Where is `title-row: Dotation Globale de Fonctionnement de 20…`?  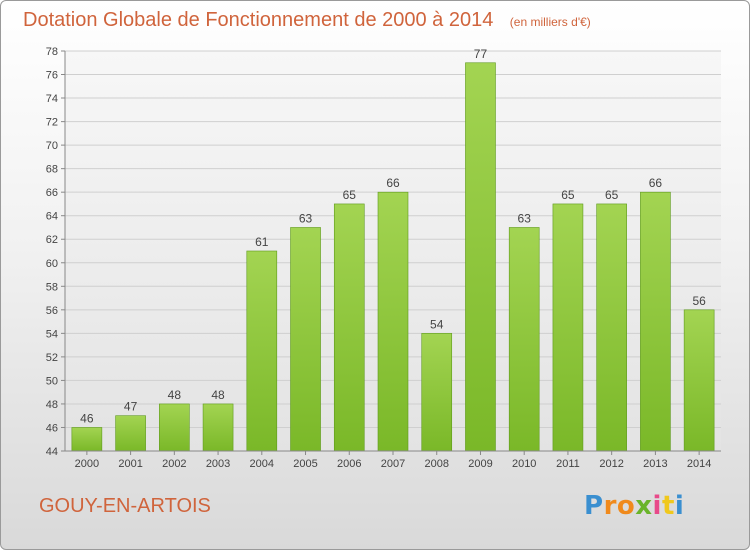 title-row: Dotation Globale de Fonctionnement de 20… is located at coordinates (307, 20).